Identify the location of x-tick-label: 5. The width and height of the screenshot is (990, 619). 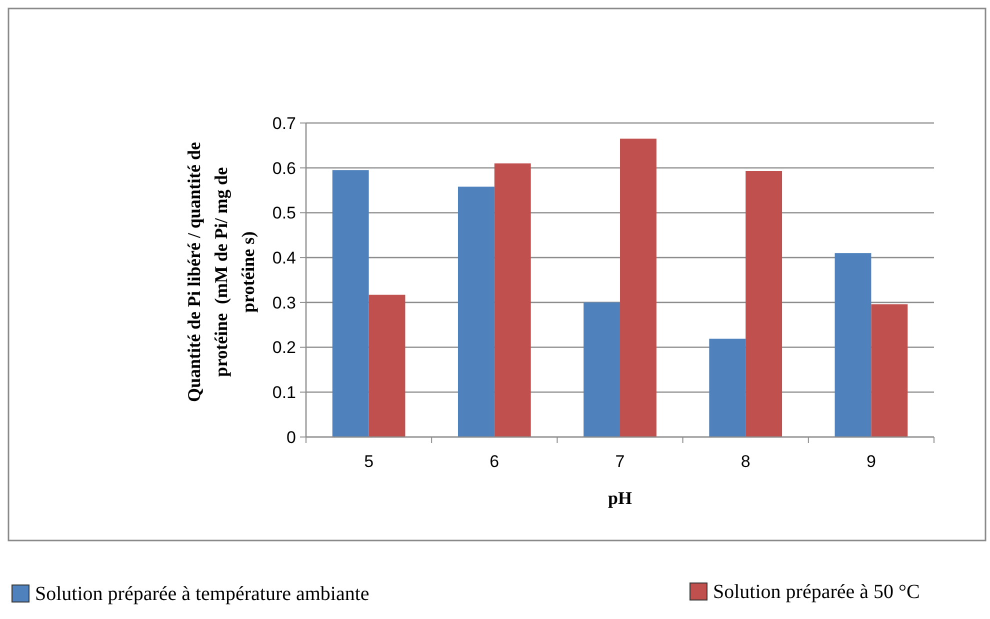
(369, 461).